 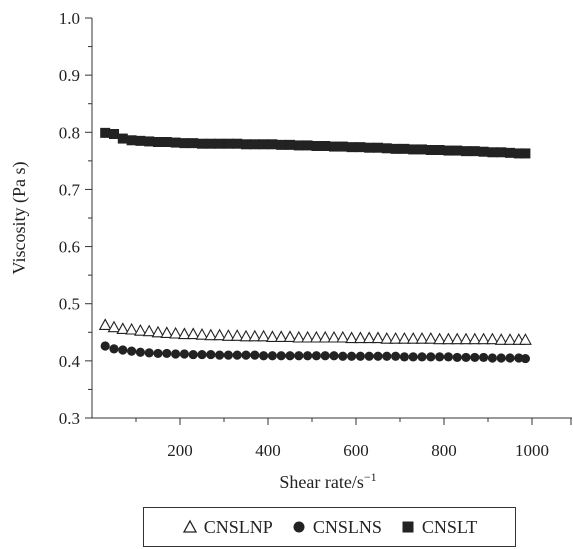 What do you see at coordinates (69, 247) in the screenshot?
I see `y-tick-label: 0.6` at bounding box center [69, 247].